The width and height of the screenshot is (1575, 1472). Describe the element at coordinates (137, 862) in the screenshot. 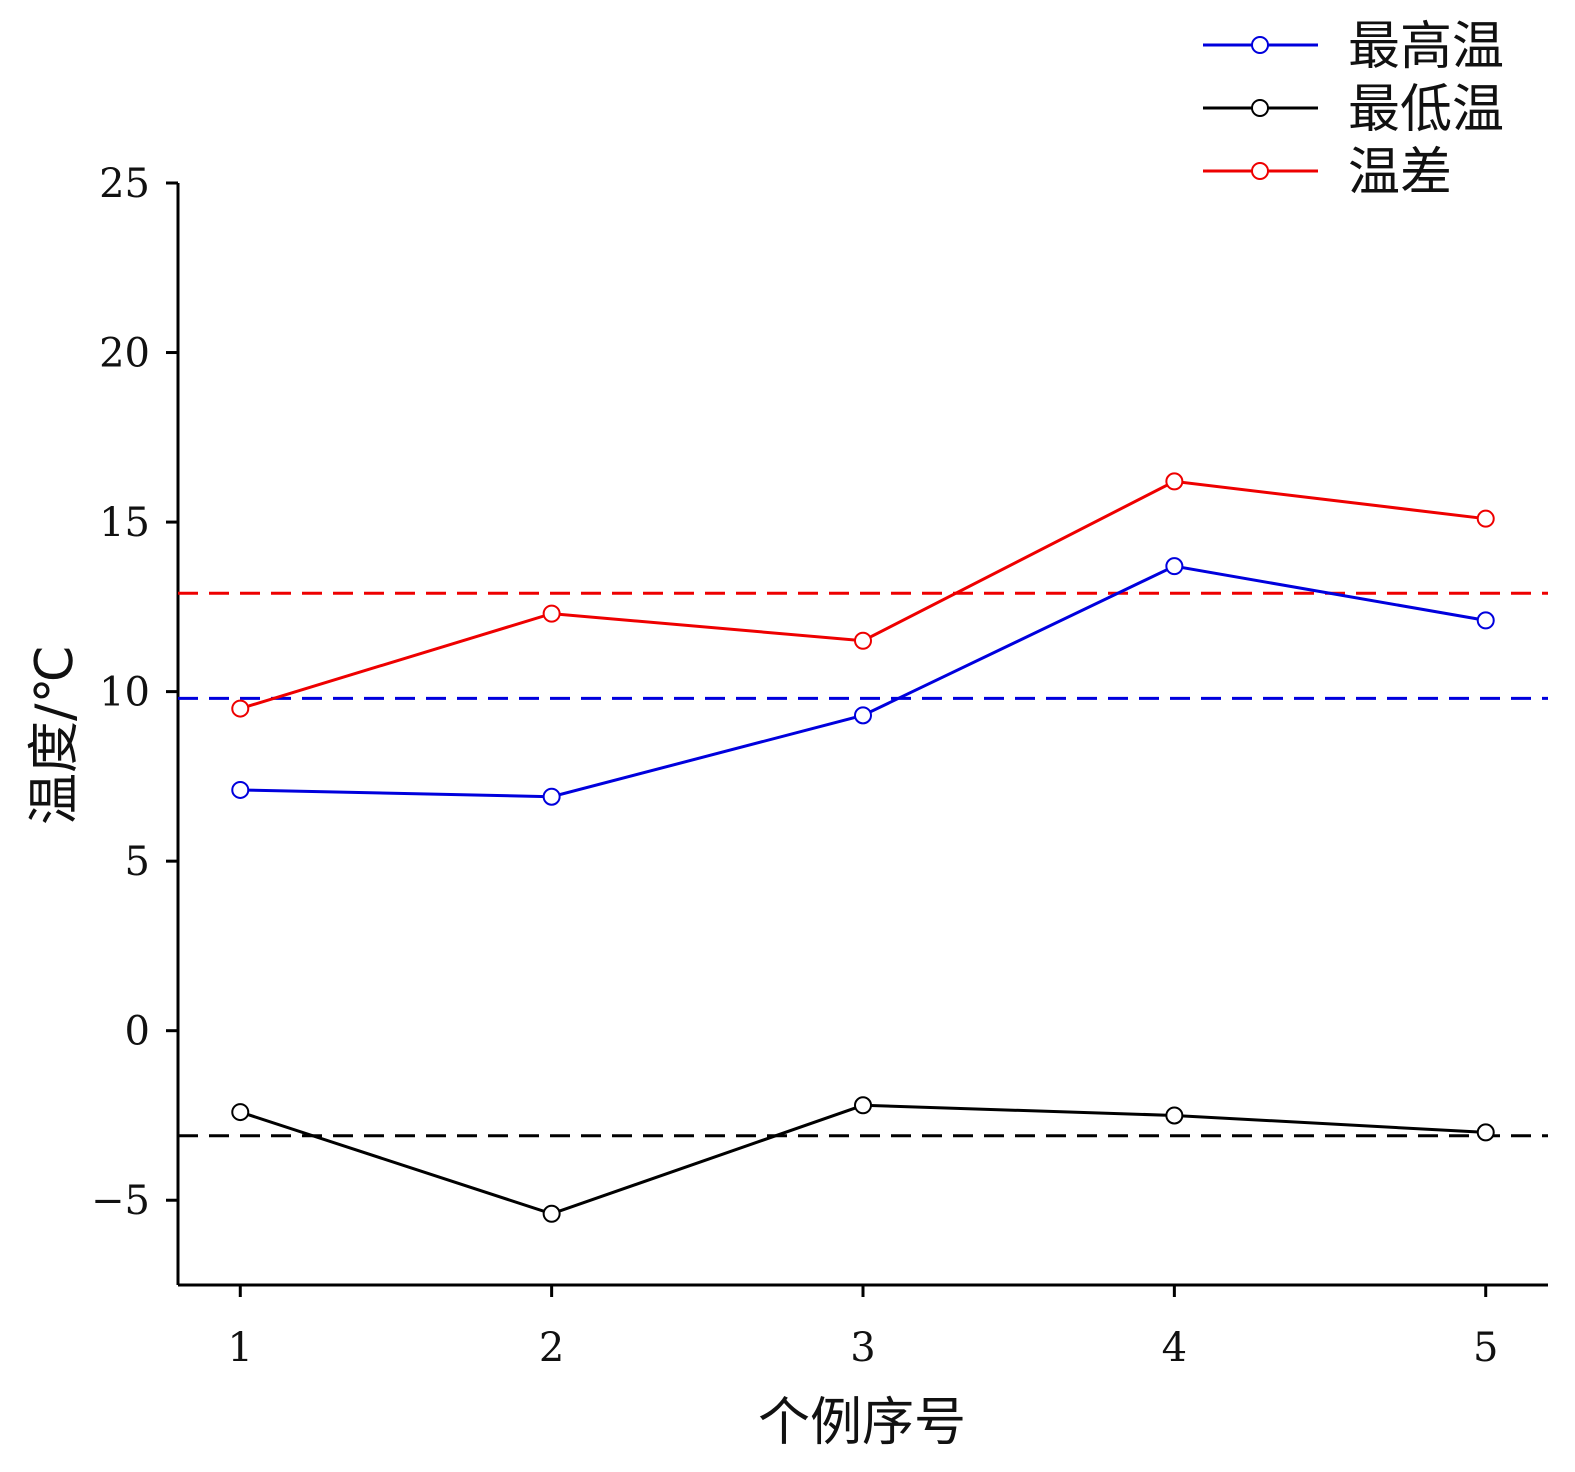

I see `y-tick-label: 5` at that location.